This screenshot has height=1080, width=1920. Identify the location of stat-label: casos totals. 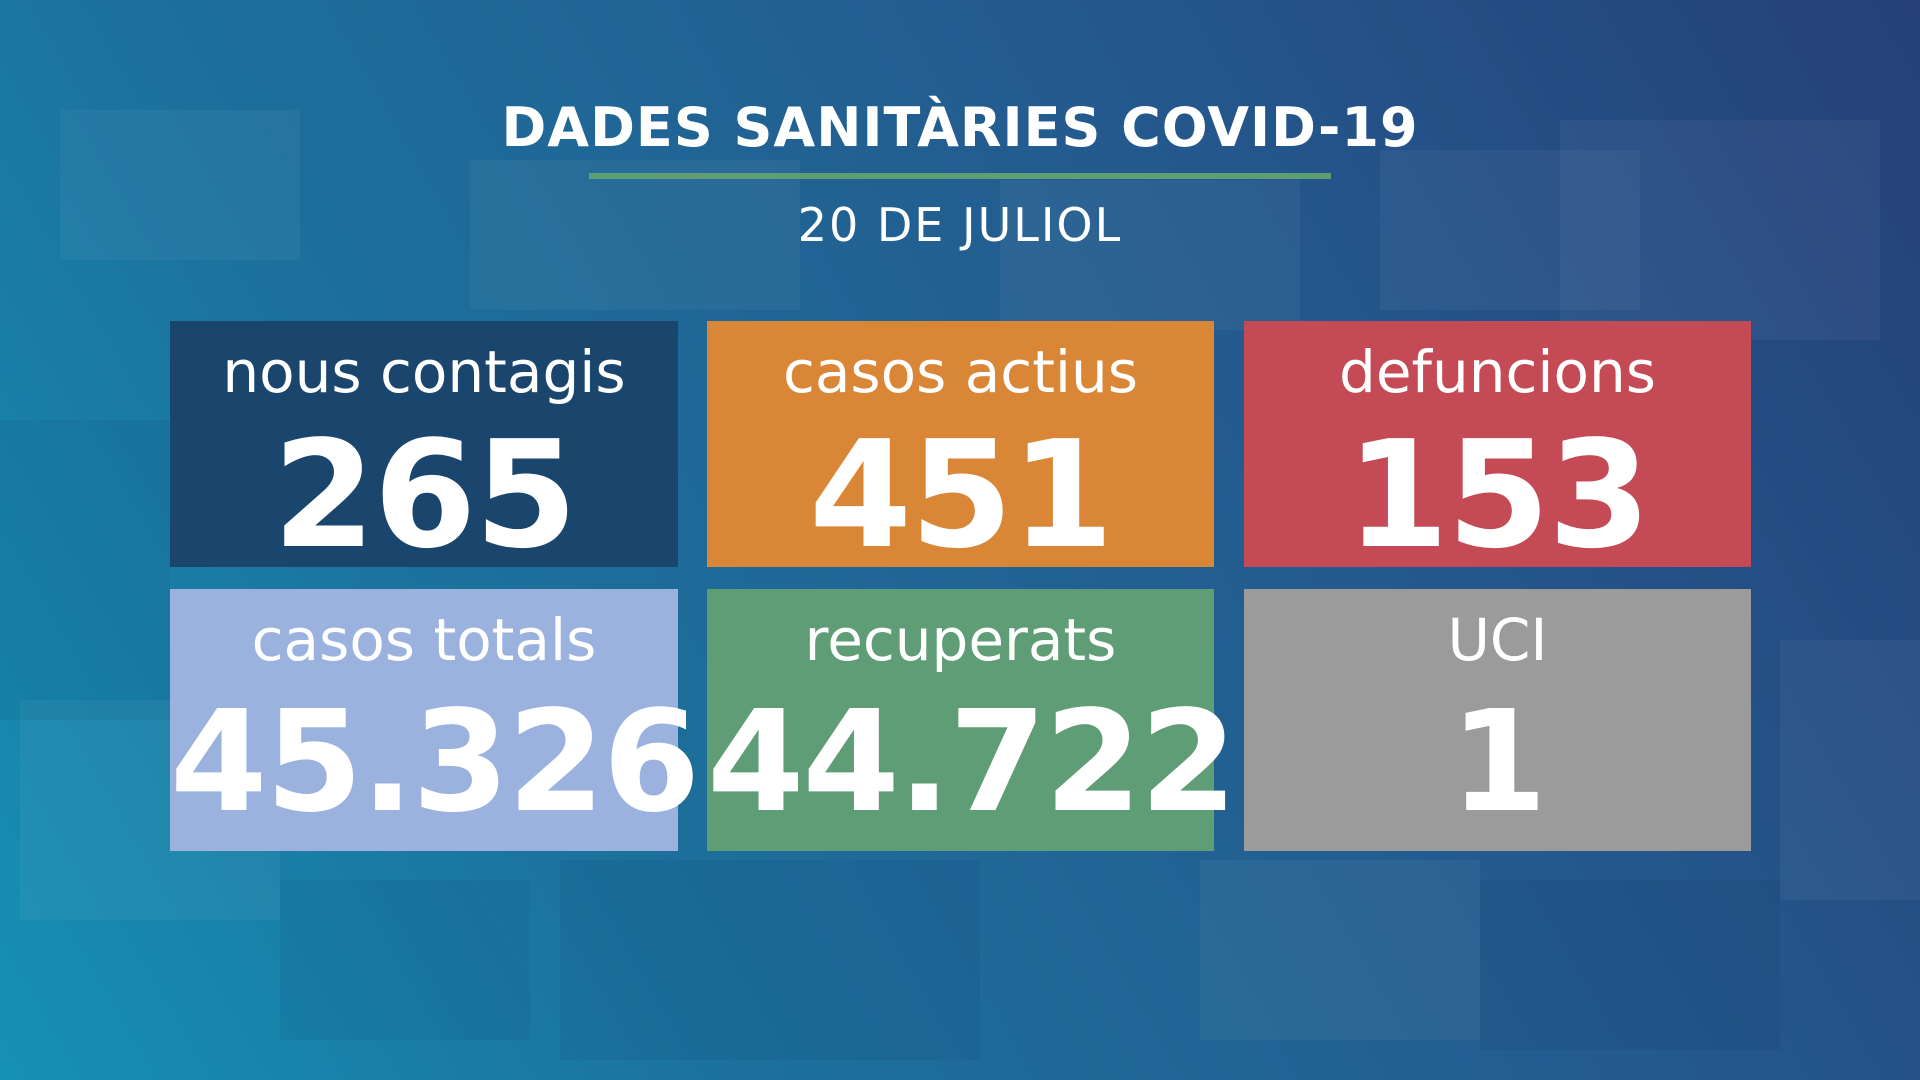
(424, 640).